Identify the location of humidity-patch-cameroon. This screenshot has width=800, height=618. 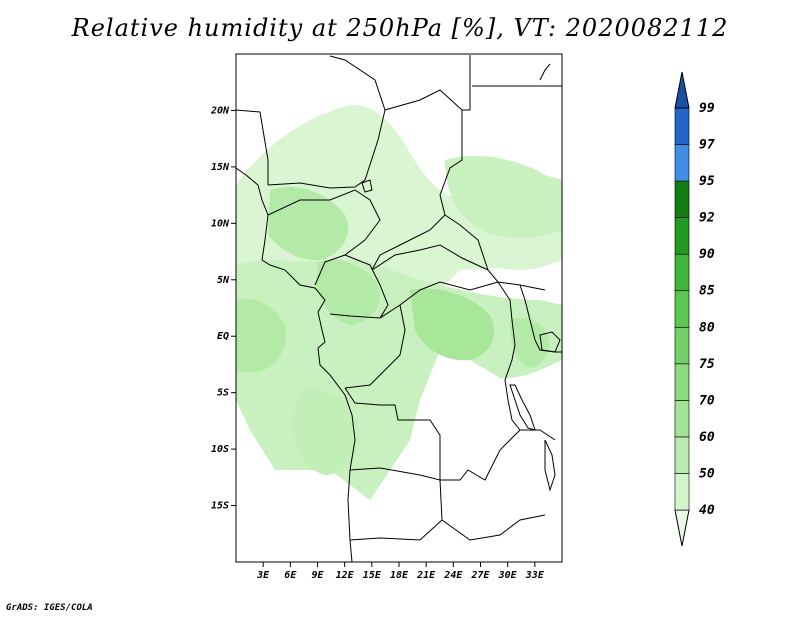
(348, 292).